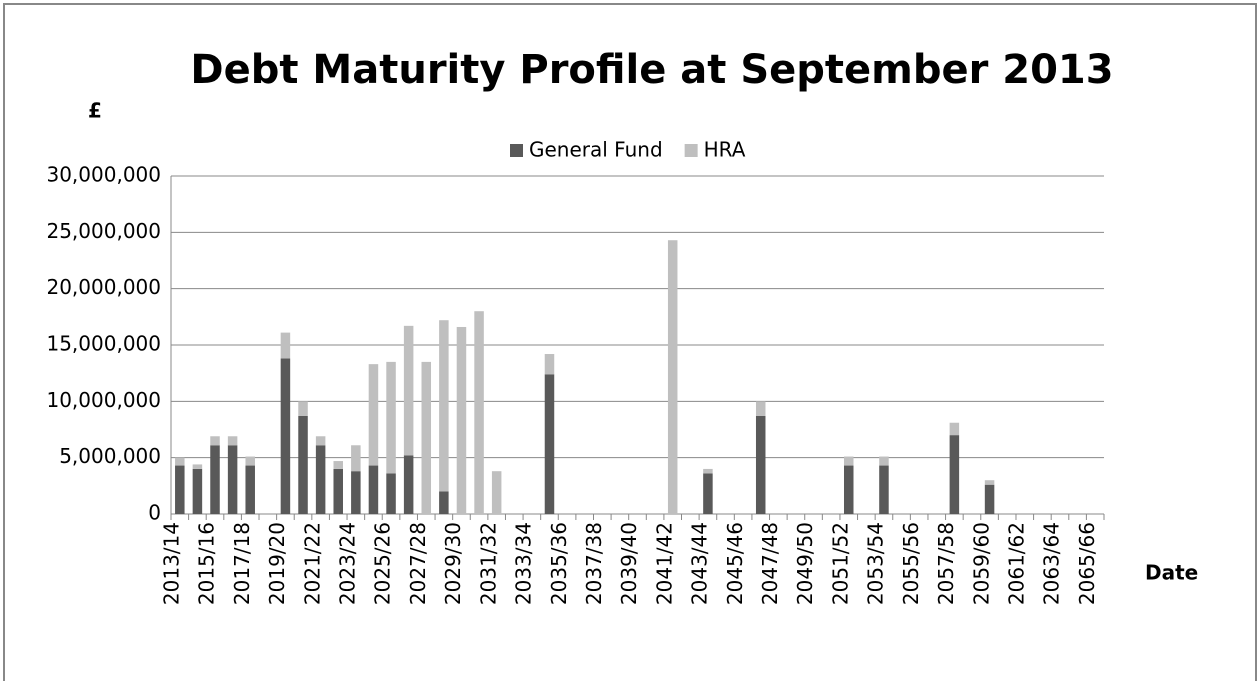  What do you see at coordinates (735, 563) in the screenshot?
I see `x-tick-label: 2045/46` at bounding box center [735, 563].